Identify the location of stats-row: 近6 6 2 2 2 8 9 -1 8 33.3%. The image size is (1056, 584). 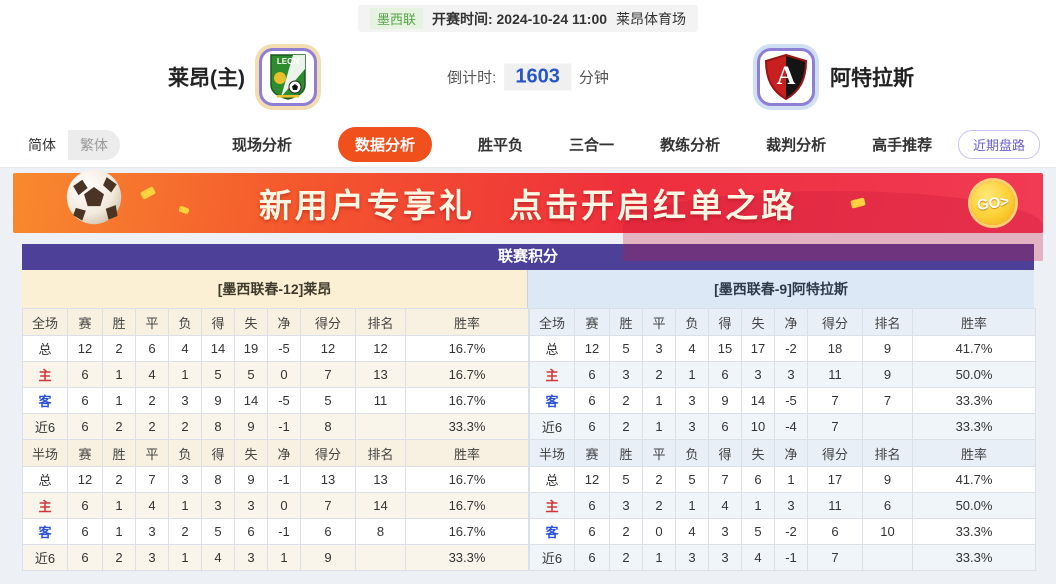
(275, 426).